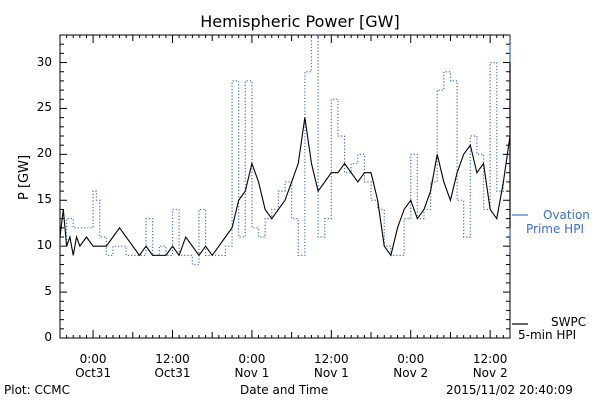 The width and height of the screenshot is (600, 400). What do you see at coordinates (284, 390) in the screenshot?
I see `x-axis-label: Date and Time` at bounding box center [284, 390].